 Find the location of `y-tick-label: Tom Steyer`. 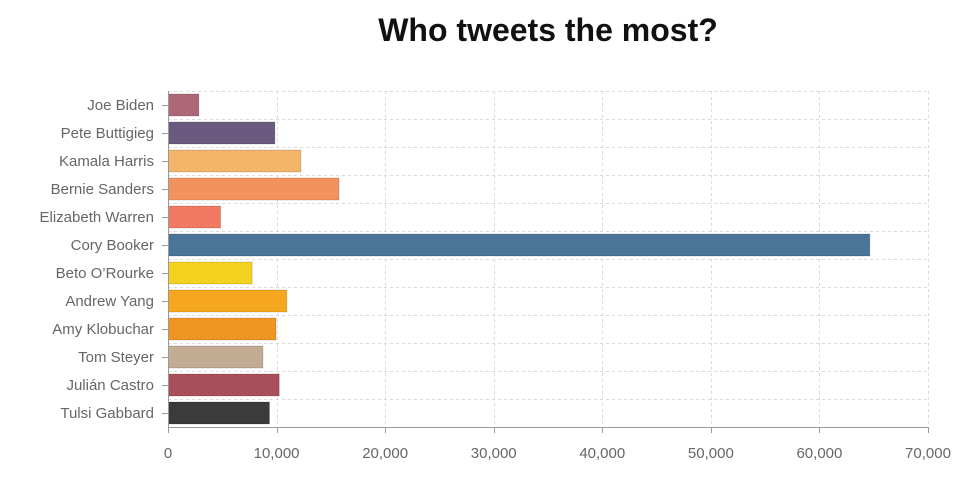

y-tick-label: Tom Steyer is located at coordinates (116, 357).